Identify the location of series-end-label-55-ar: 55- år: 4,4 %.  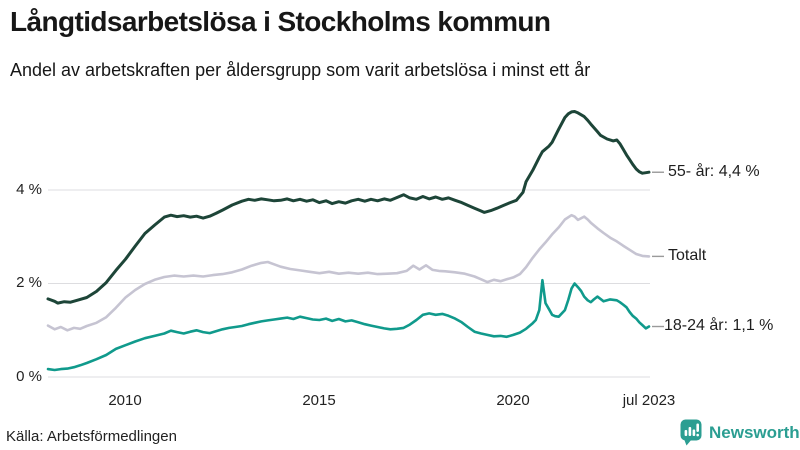
(714, 171).